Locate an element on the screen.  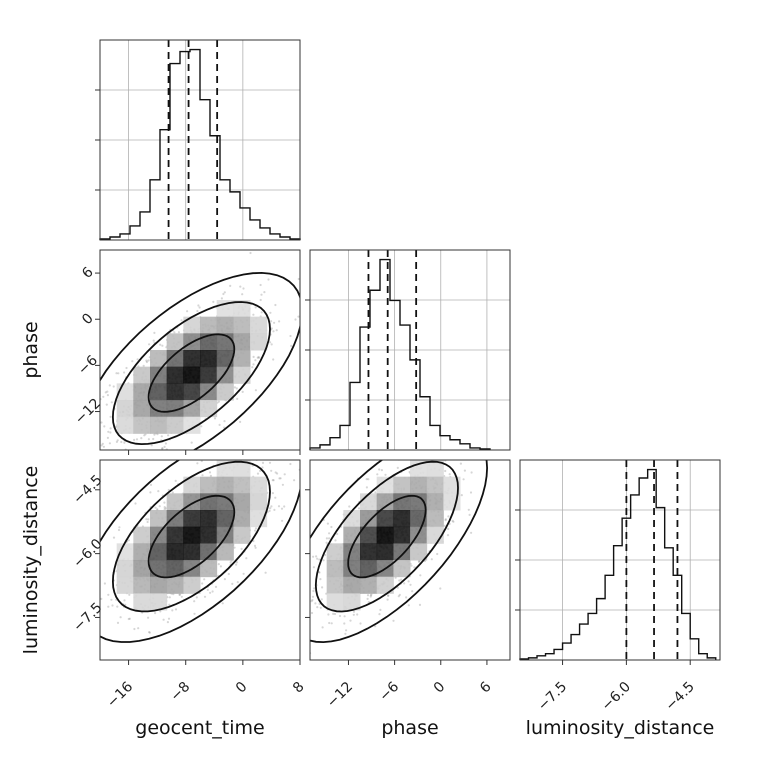
hist-panel-luminosity_distance is located at coordinates (618, 560).